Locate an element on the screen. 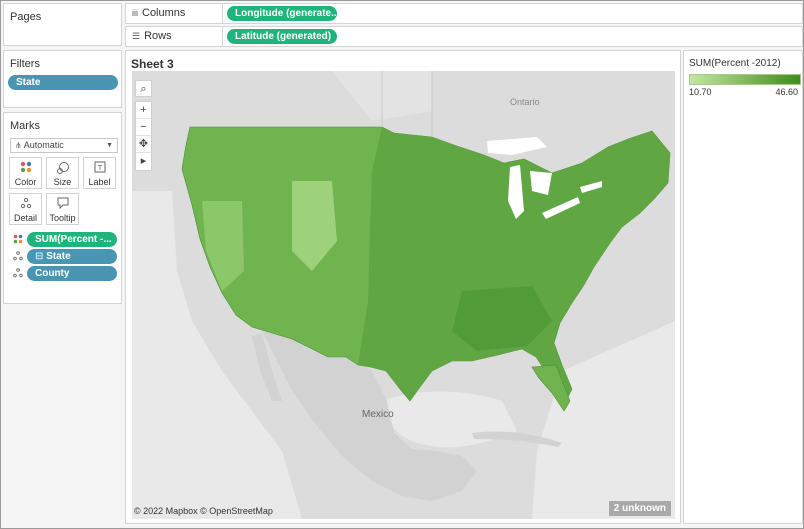 The height and width of the screenshot is (529, 804). mark-type-icon: ⋔ is located at coordinates (18, 145).